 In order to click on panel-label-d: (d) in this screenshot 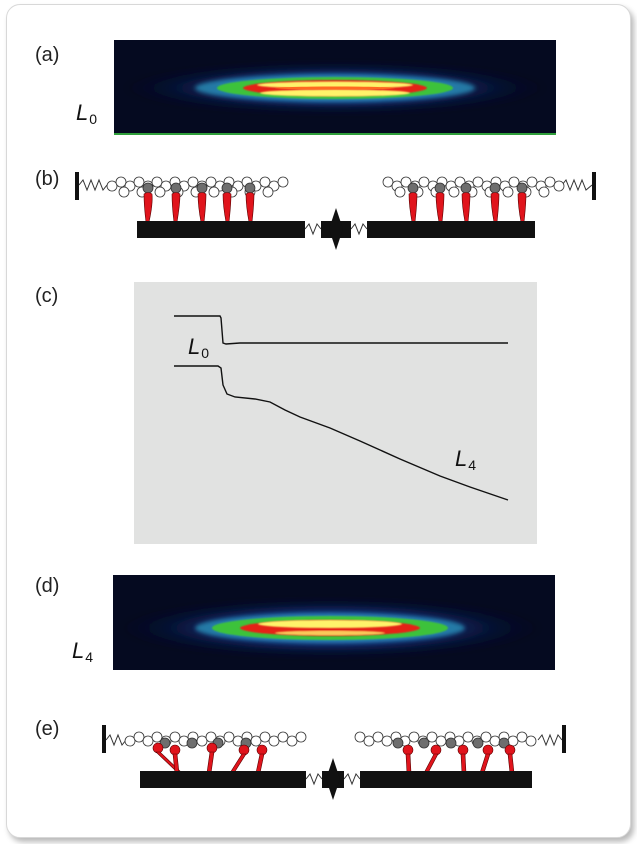, I will do `click(47, 586)`.